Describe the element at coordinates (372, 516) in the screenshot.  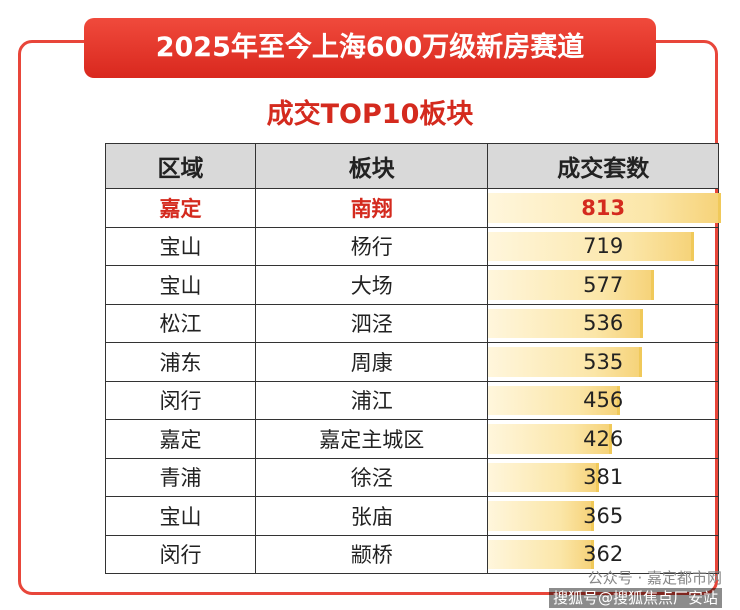
I see `block: 张庙` at that location.